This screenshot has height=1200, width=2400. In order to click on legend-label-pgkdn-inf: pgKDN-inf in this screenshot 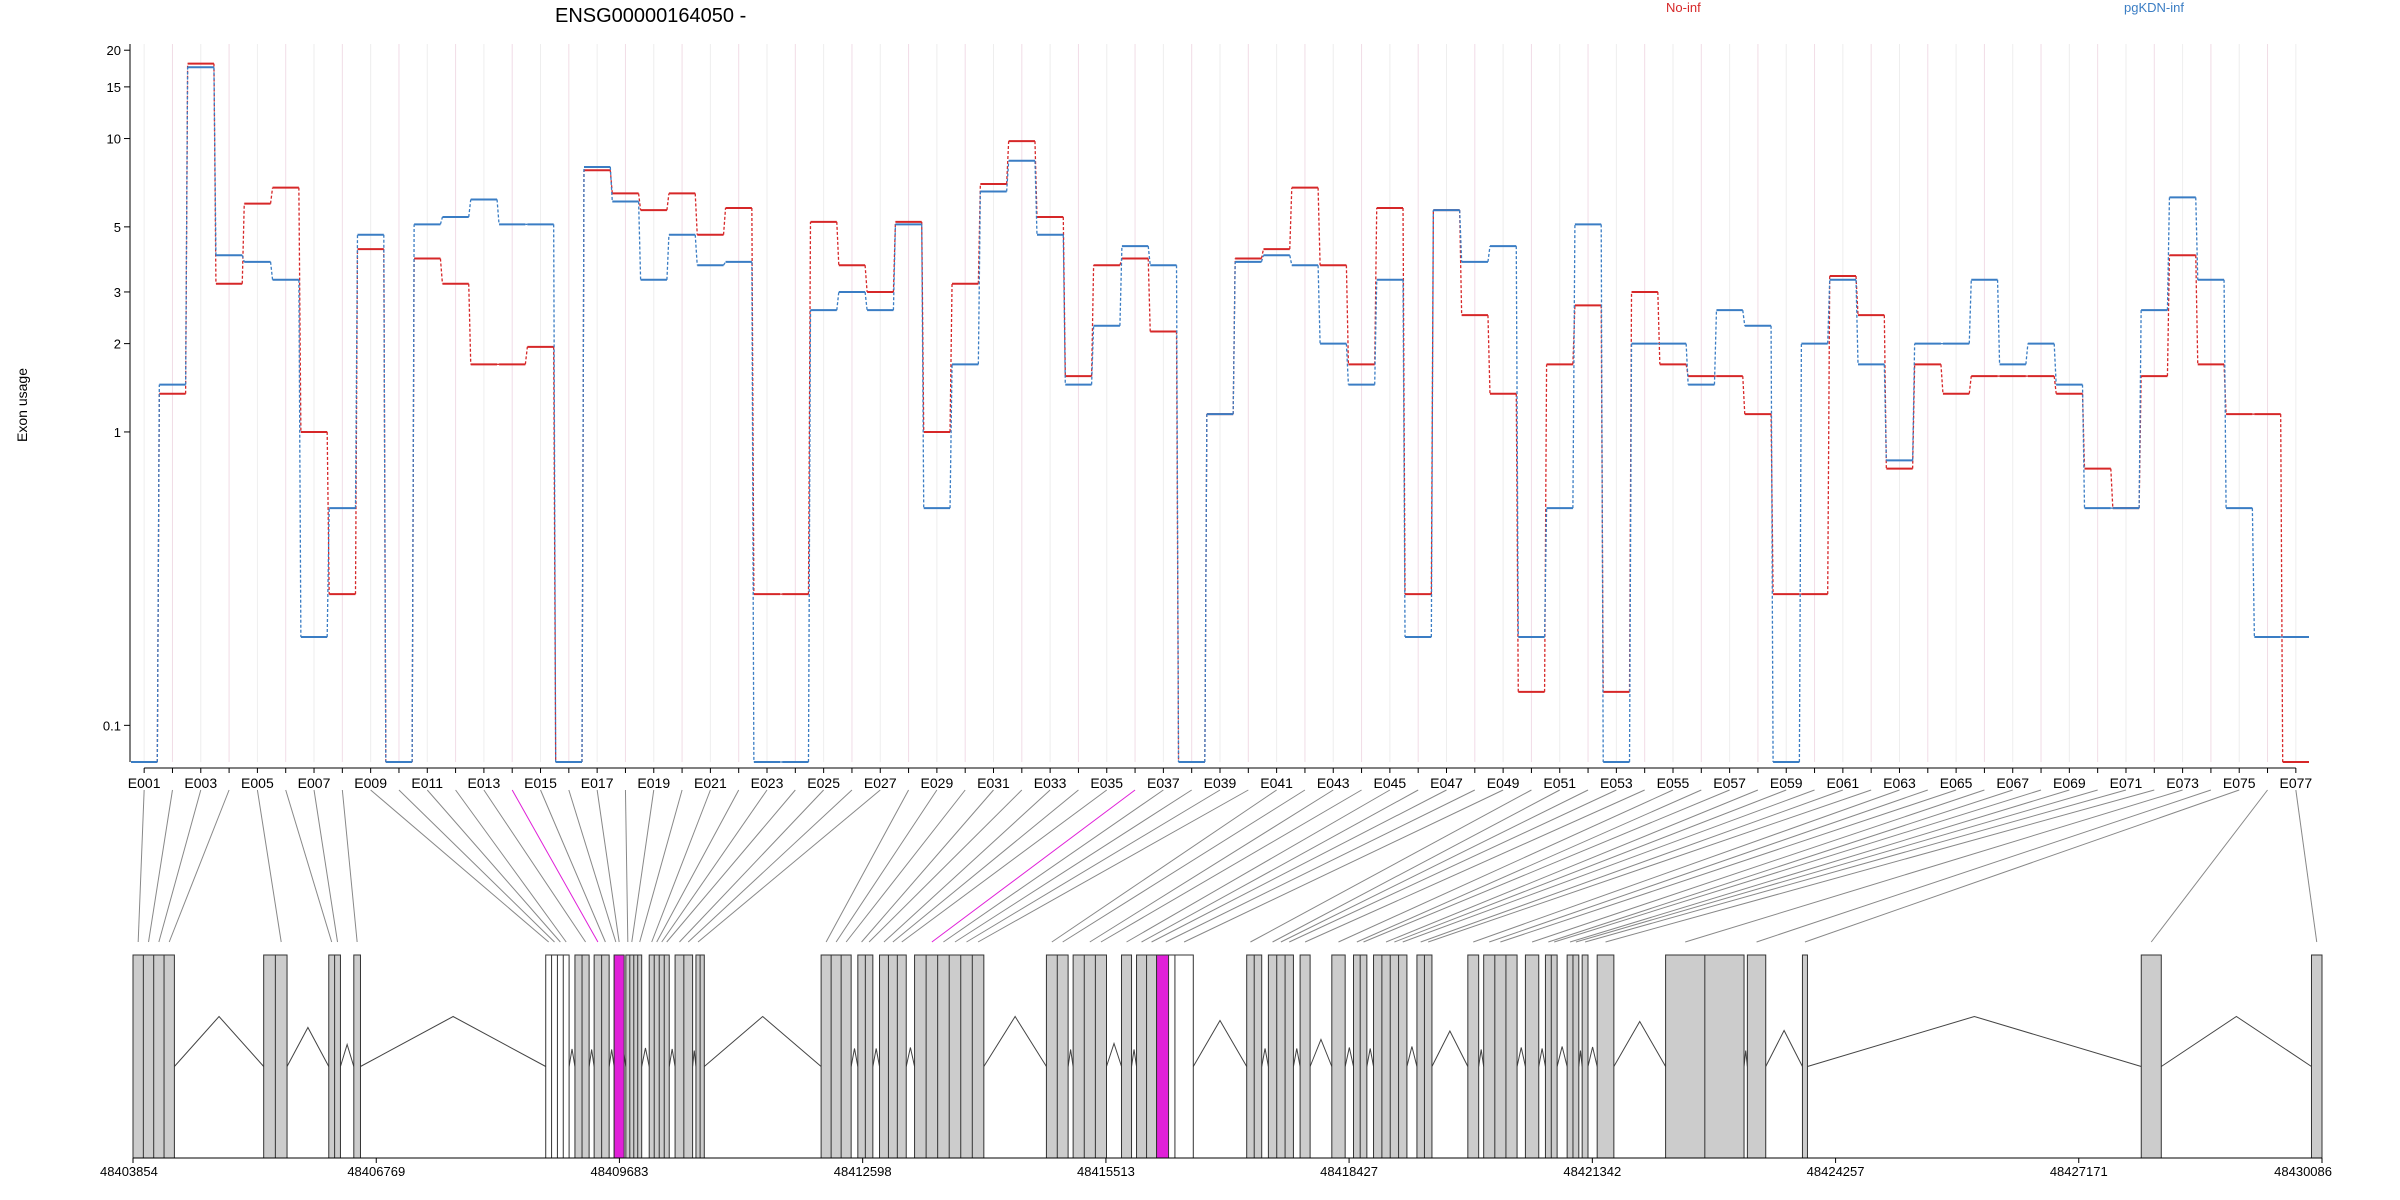, I will do `click(2154, 7)`.